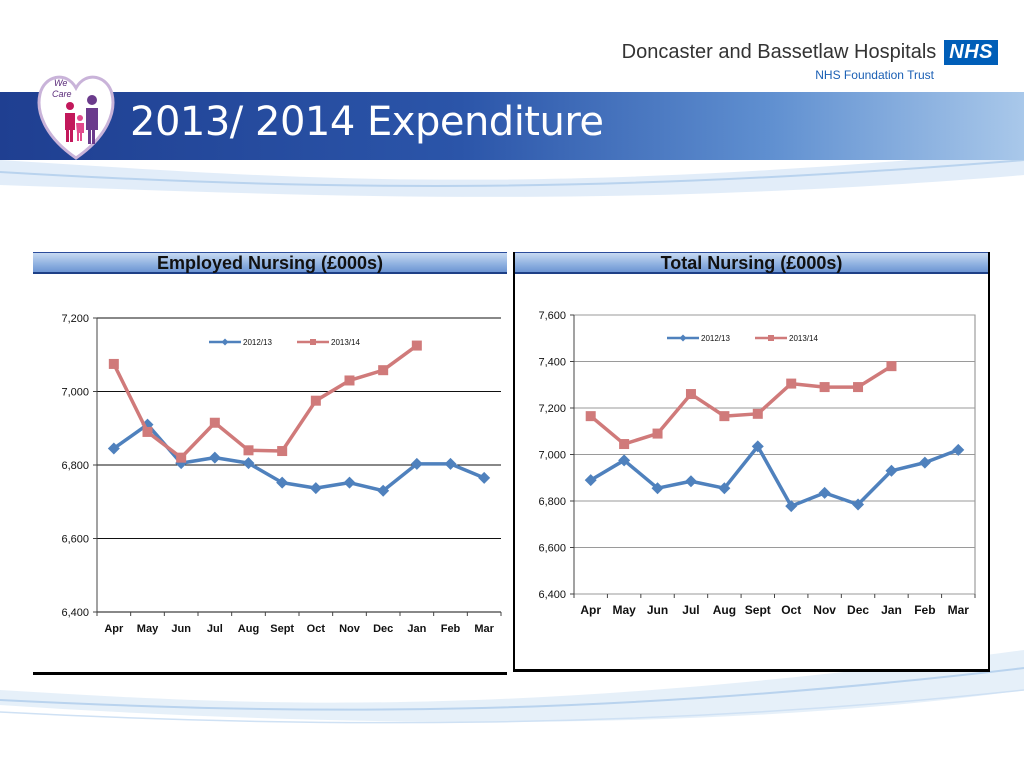 The height and width of the screenshot is (768, 1024). What do you see at coordinates (751, 263) in the screenshot?
I see `chart-title: Total Nursing (£000s)` at bounding box center [751, 263].